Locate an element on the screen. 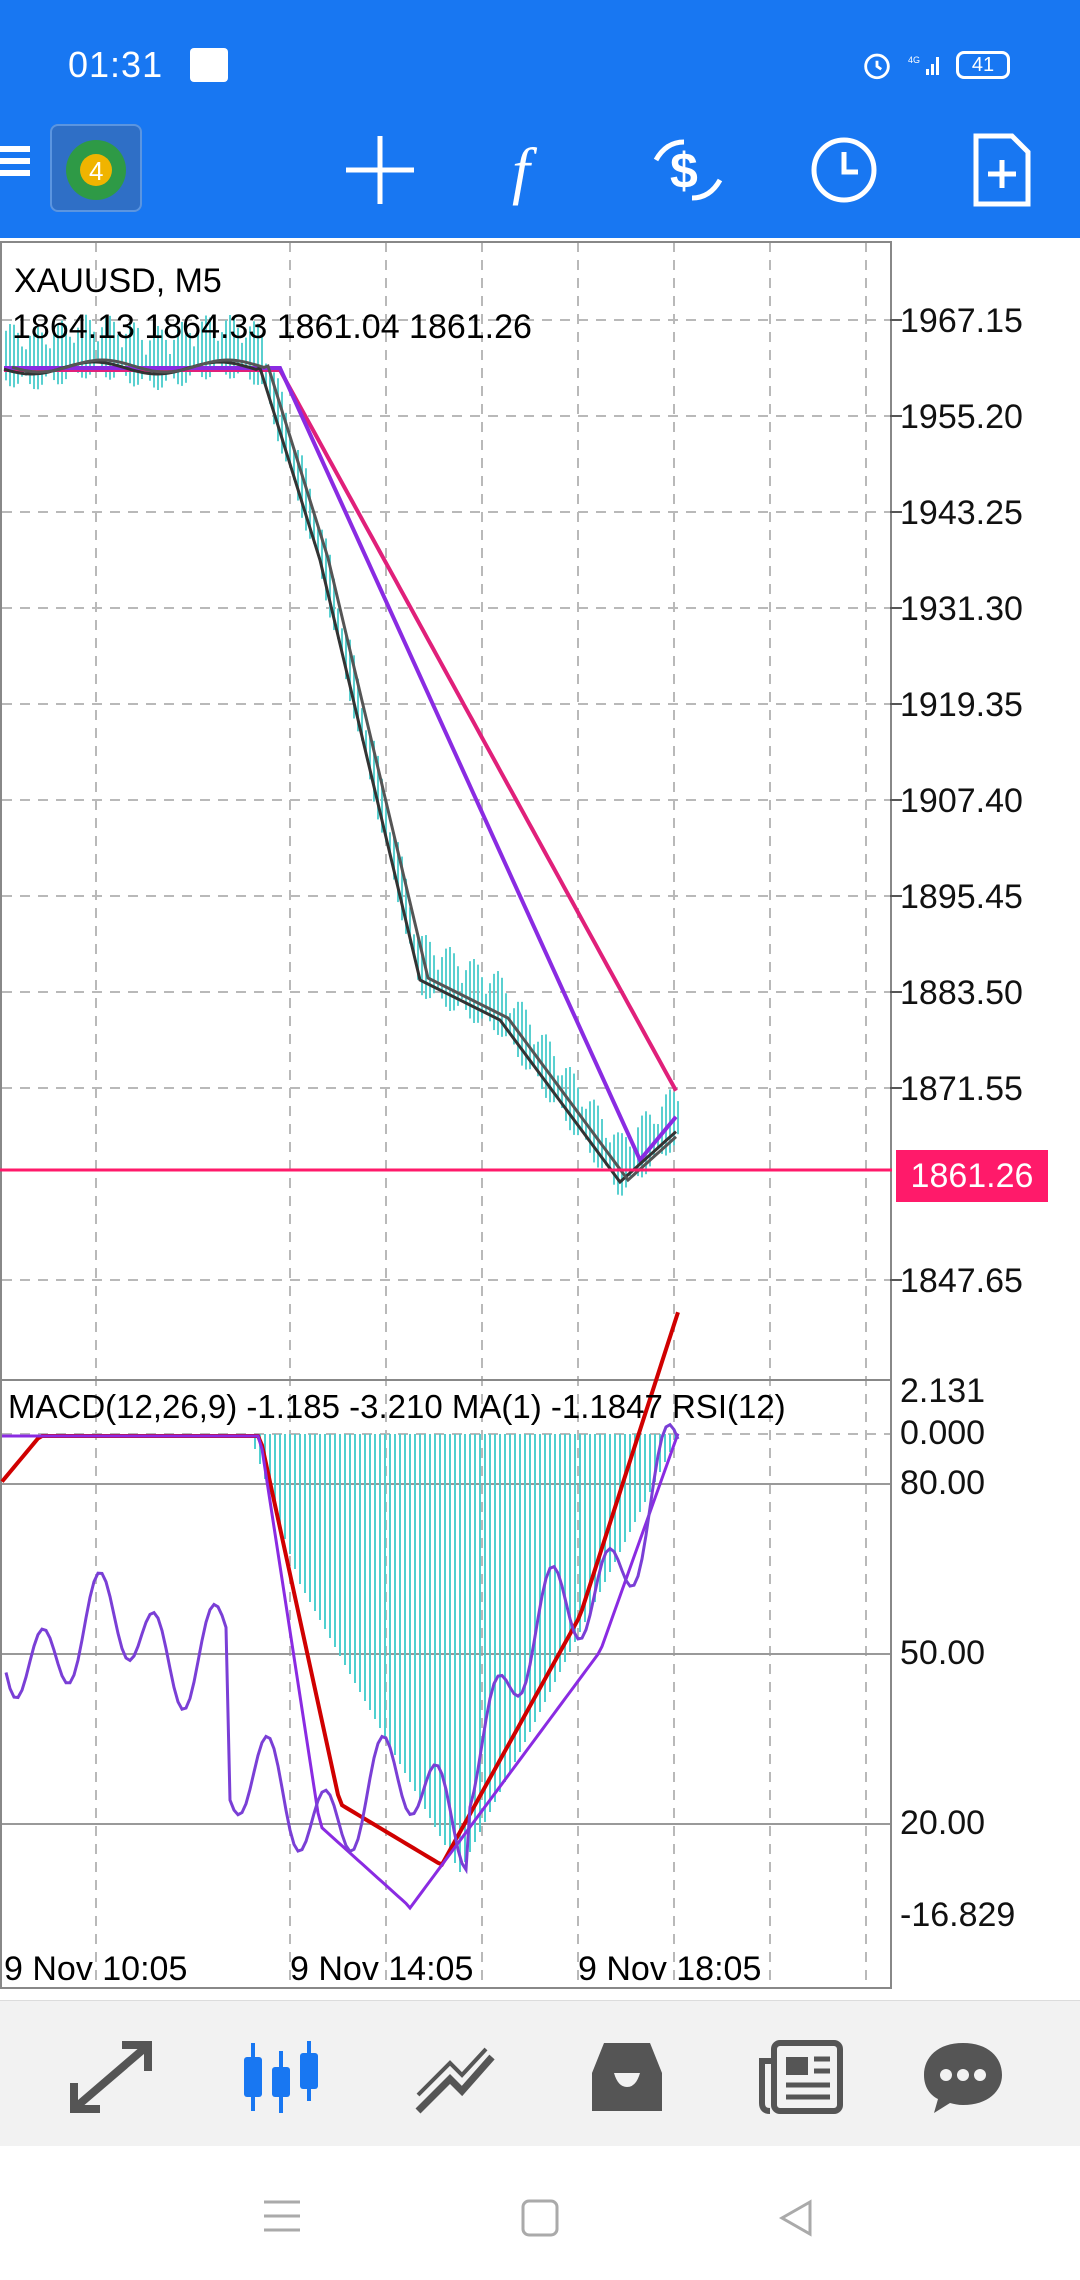 The height and width of the screenshot is (2280, 1080). price-label: 1943.25 is located at coordinates (961, 513).